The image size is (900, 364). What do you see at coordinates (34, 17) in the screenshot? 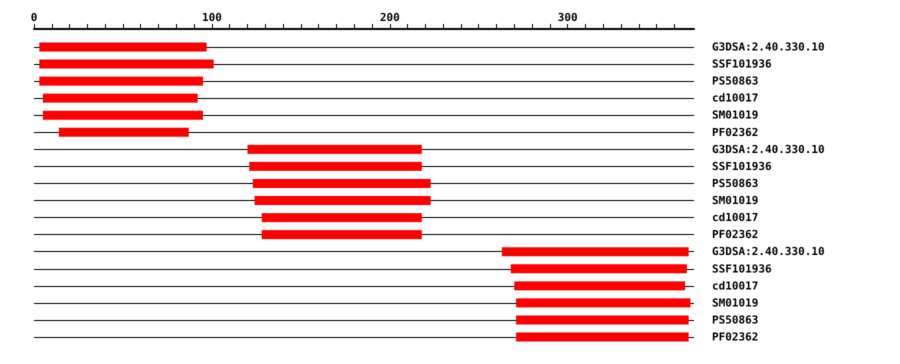
I see `x-tick-label: 0` at bounding box center [34, 17].